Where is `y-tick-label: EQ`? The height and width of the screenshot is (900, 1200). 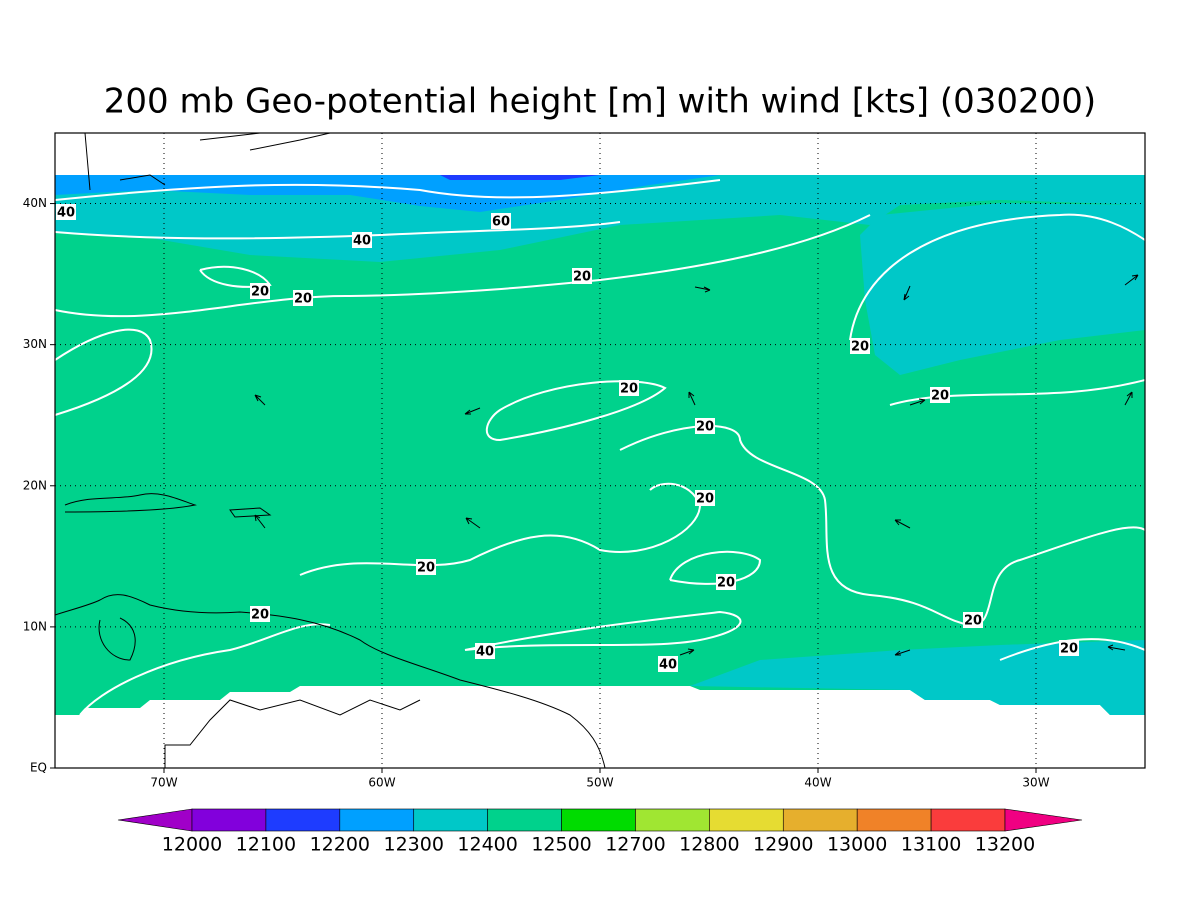
y-tick-label: EQ is located at coordinates (38, 768).